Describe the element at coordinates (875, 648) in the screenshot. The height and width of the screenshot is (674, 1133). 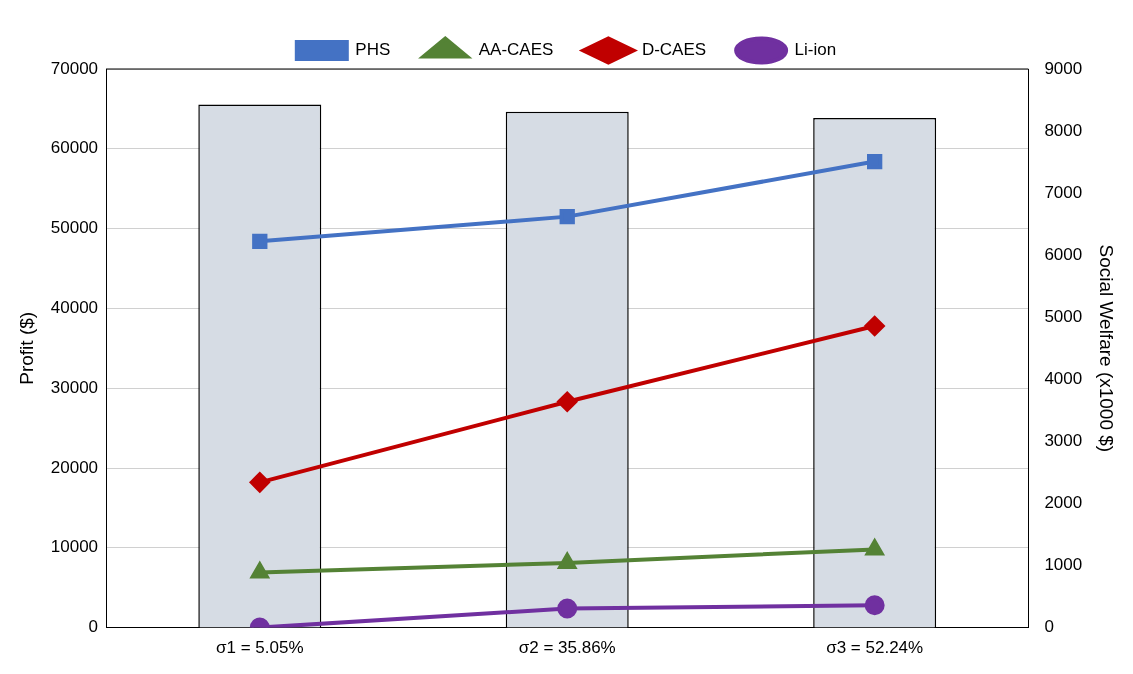
I see `x-tick-label: σ3 = 52.24%` at that location.